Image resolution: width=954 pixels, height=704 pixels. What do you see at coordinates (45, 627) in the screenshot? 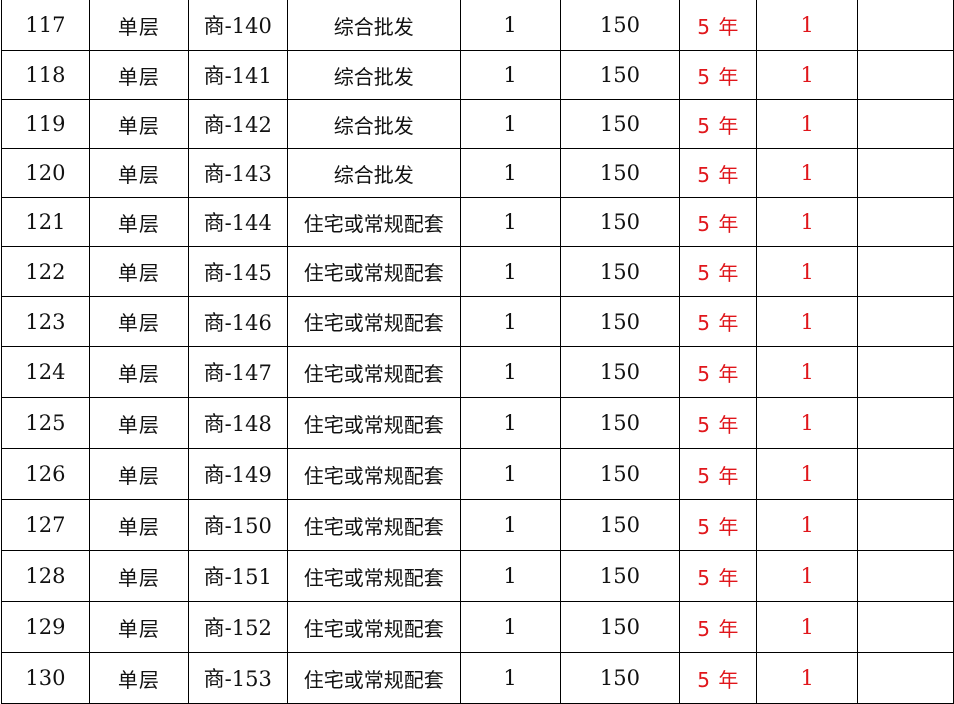
I see `row-number-cell: 129` at bounding box center [45, 627].